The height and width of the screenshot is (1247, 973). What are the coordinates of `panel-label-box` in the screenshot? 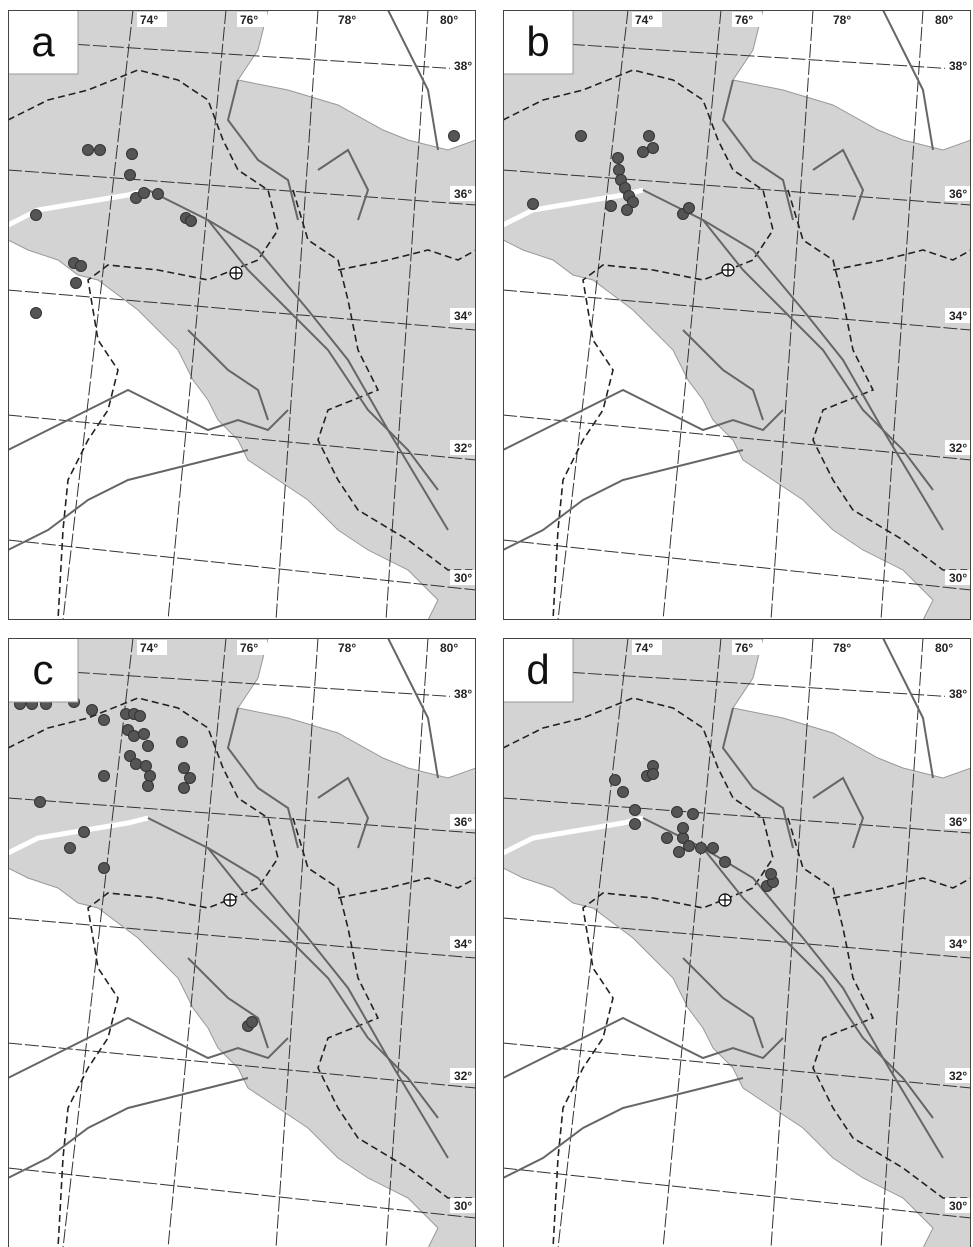 It's located at (43, 42).